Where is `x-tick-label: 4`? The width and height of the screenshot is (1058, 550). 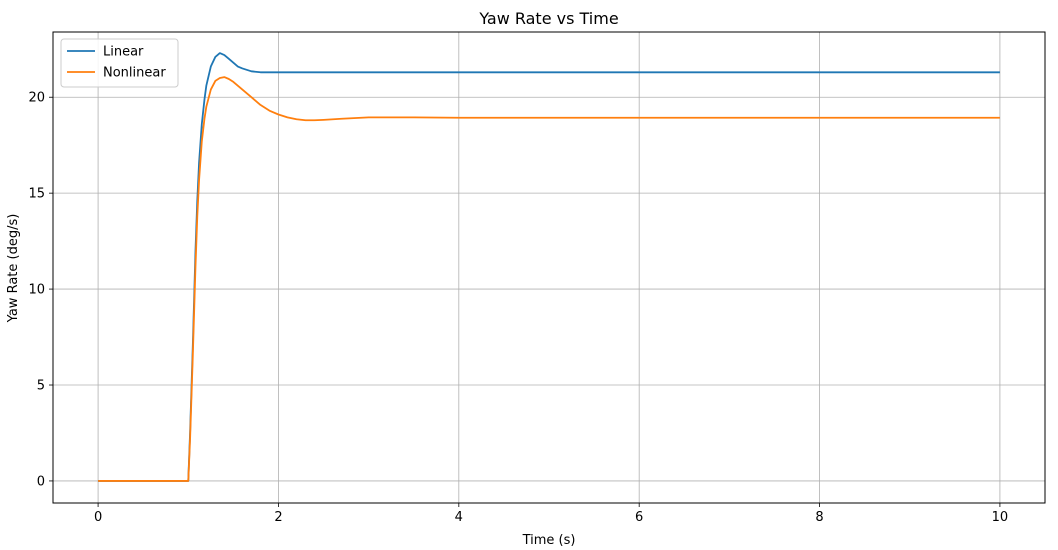 x-tick-label: 4 is located at coordinates (459, 517).